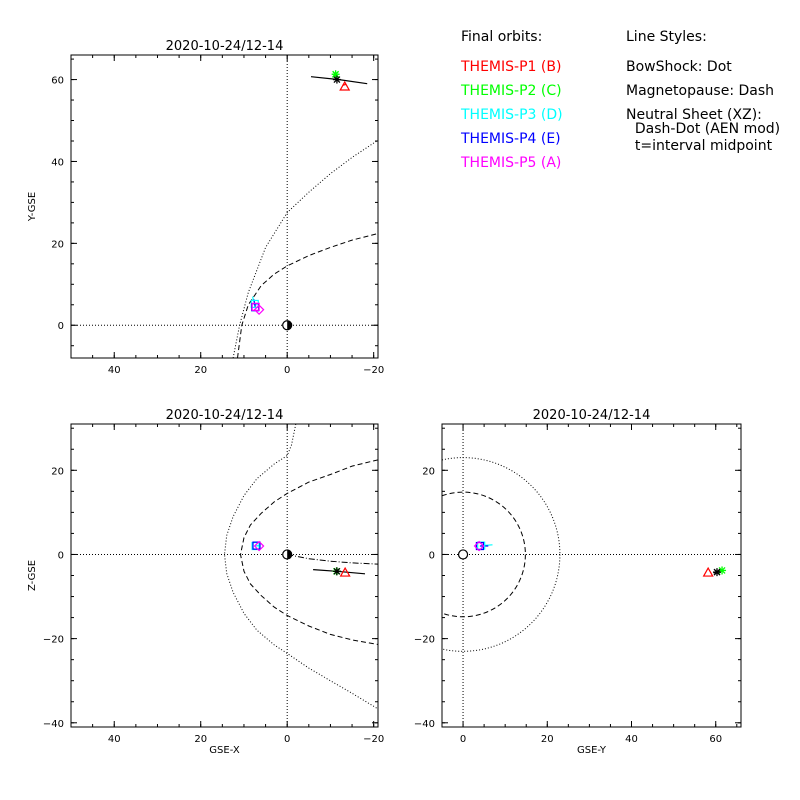  What do you see at coordinates (511, 163) in the screenshot?
I see `legend-probe-p5: THEMIS-P5 (A)` at bounding box center [511, 163].